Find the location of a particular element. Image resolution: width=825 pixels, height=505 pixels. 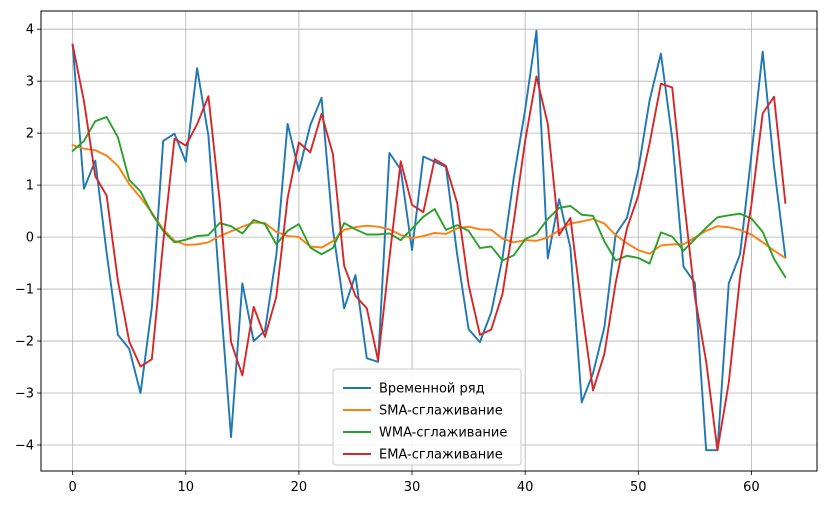

legend-label-1: SMA-сглаживание is located at coordinates (441, 411).